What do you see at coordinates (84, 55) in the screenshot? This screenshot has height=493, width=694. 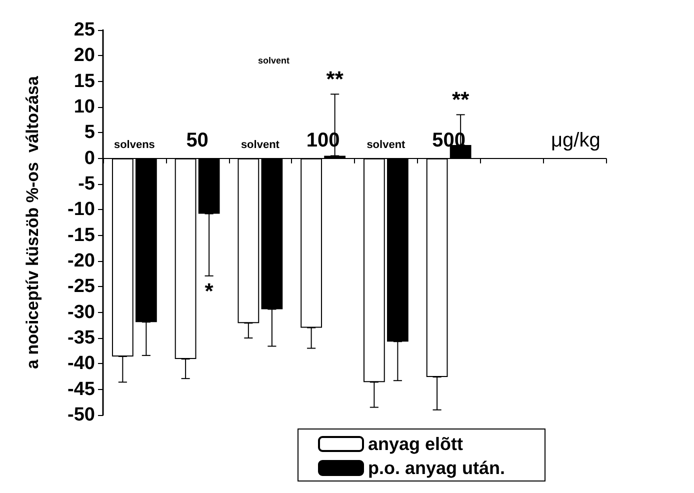 I see `y-tick-label: 20` at bounding box center [84, 55].